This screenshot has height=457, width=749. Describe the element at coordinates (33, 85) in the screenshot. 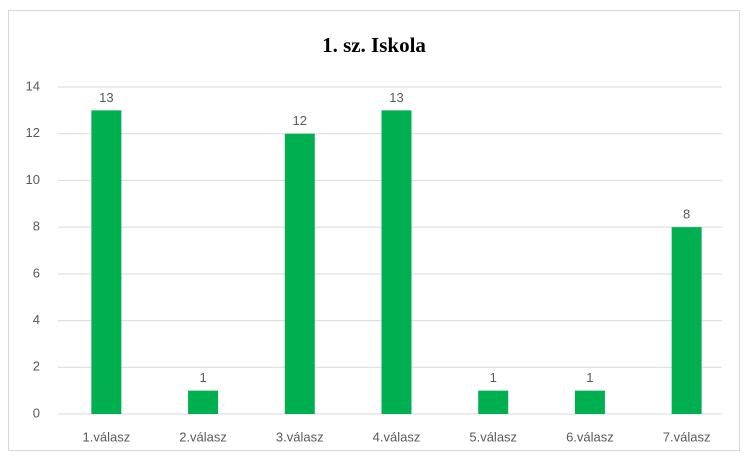

I see `y-tick-label: 14` at that location.